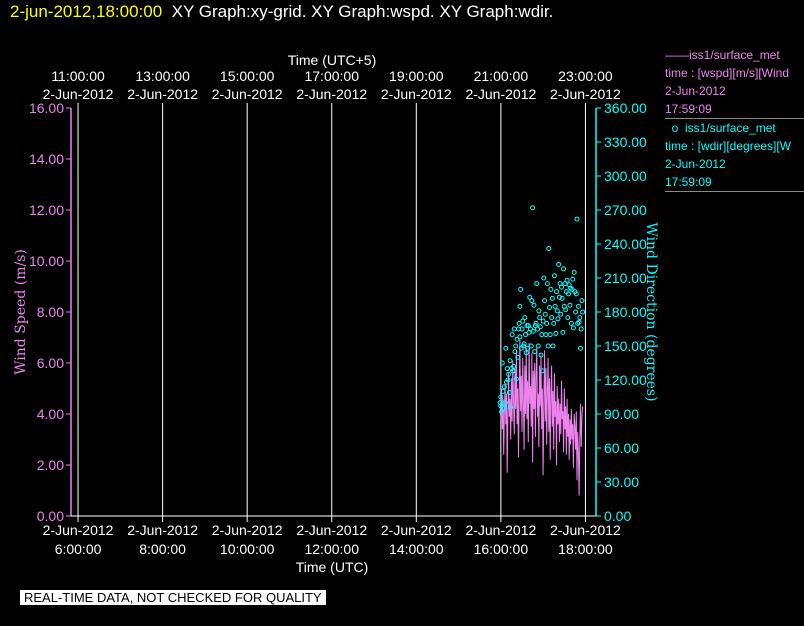  Describe the element at coordinates (722, 55) in the screenshot. I see `legend-wspd-source: ——iss1/surface_met` at that location.